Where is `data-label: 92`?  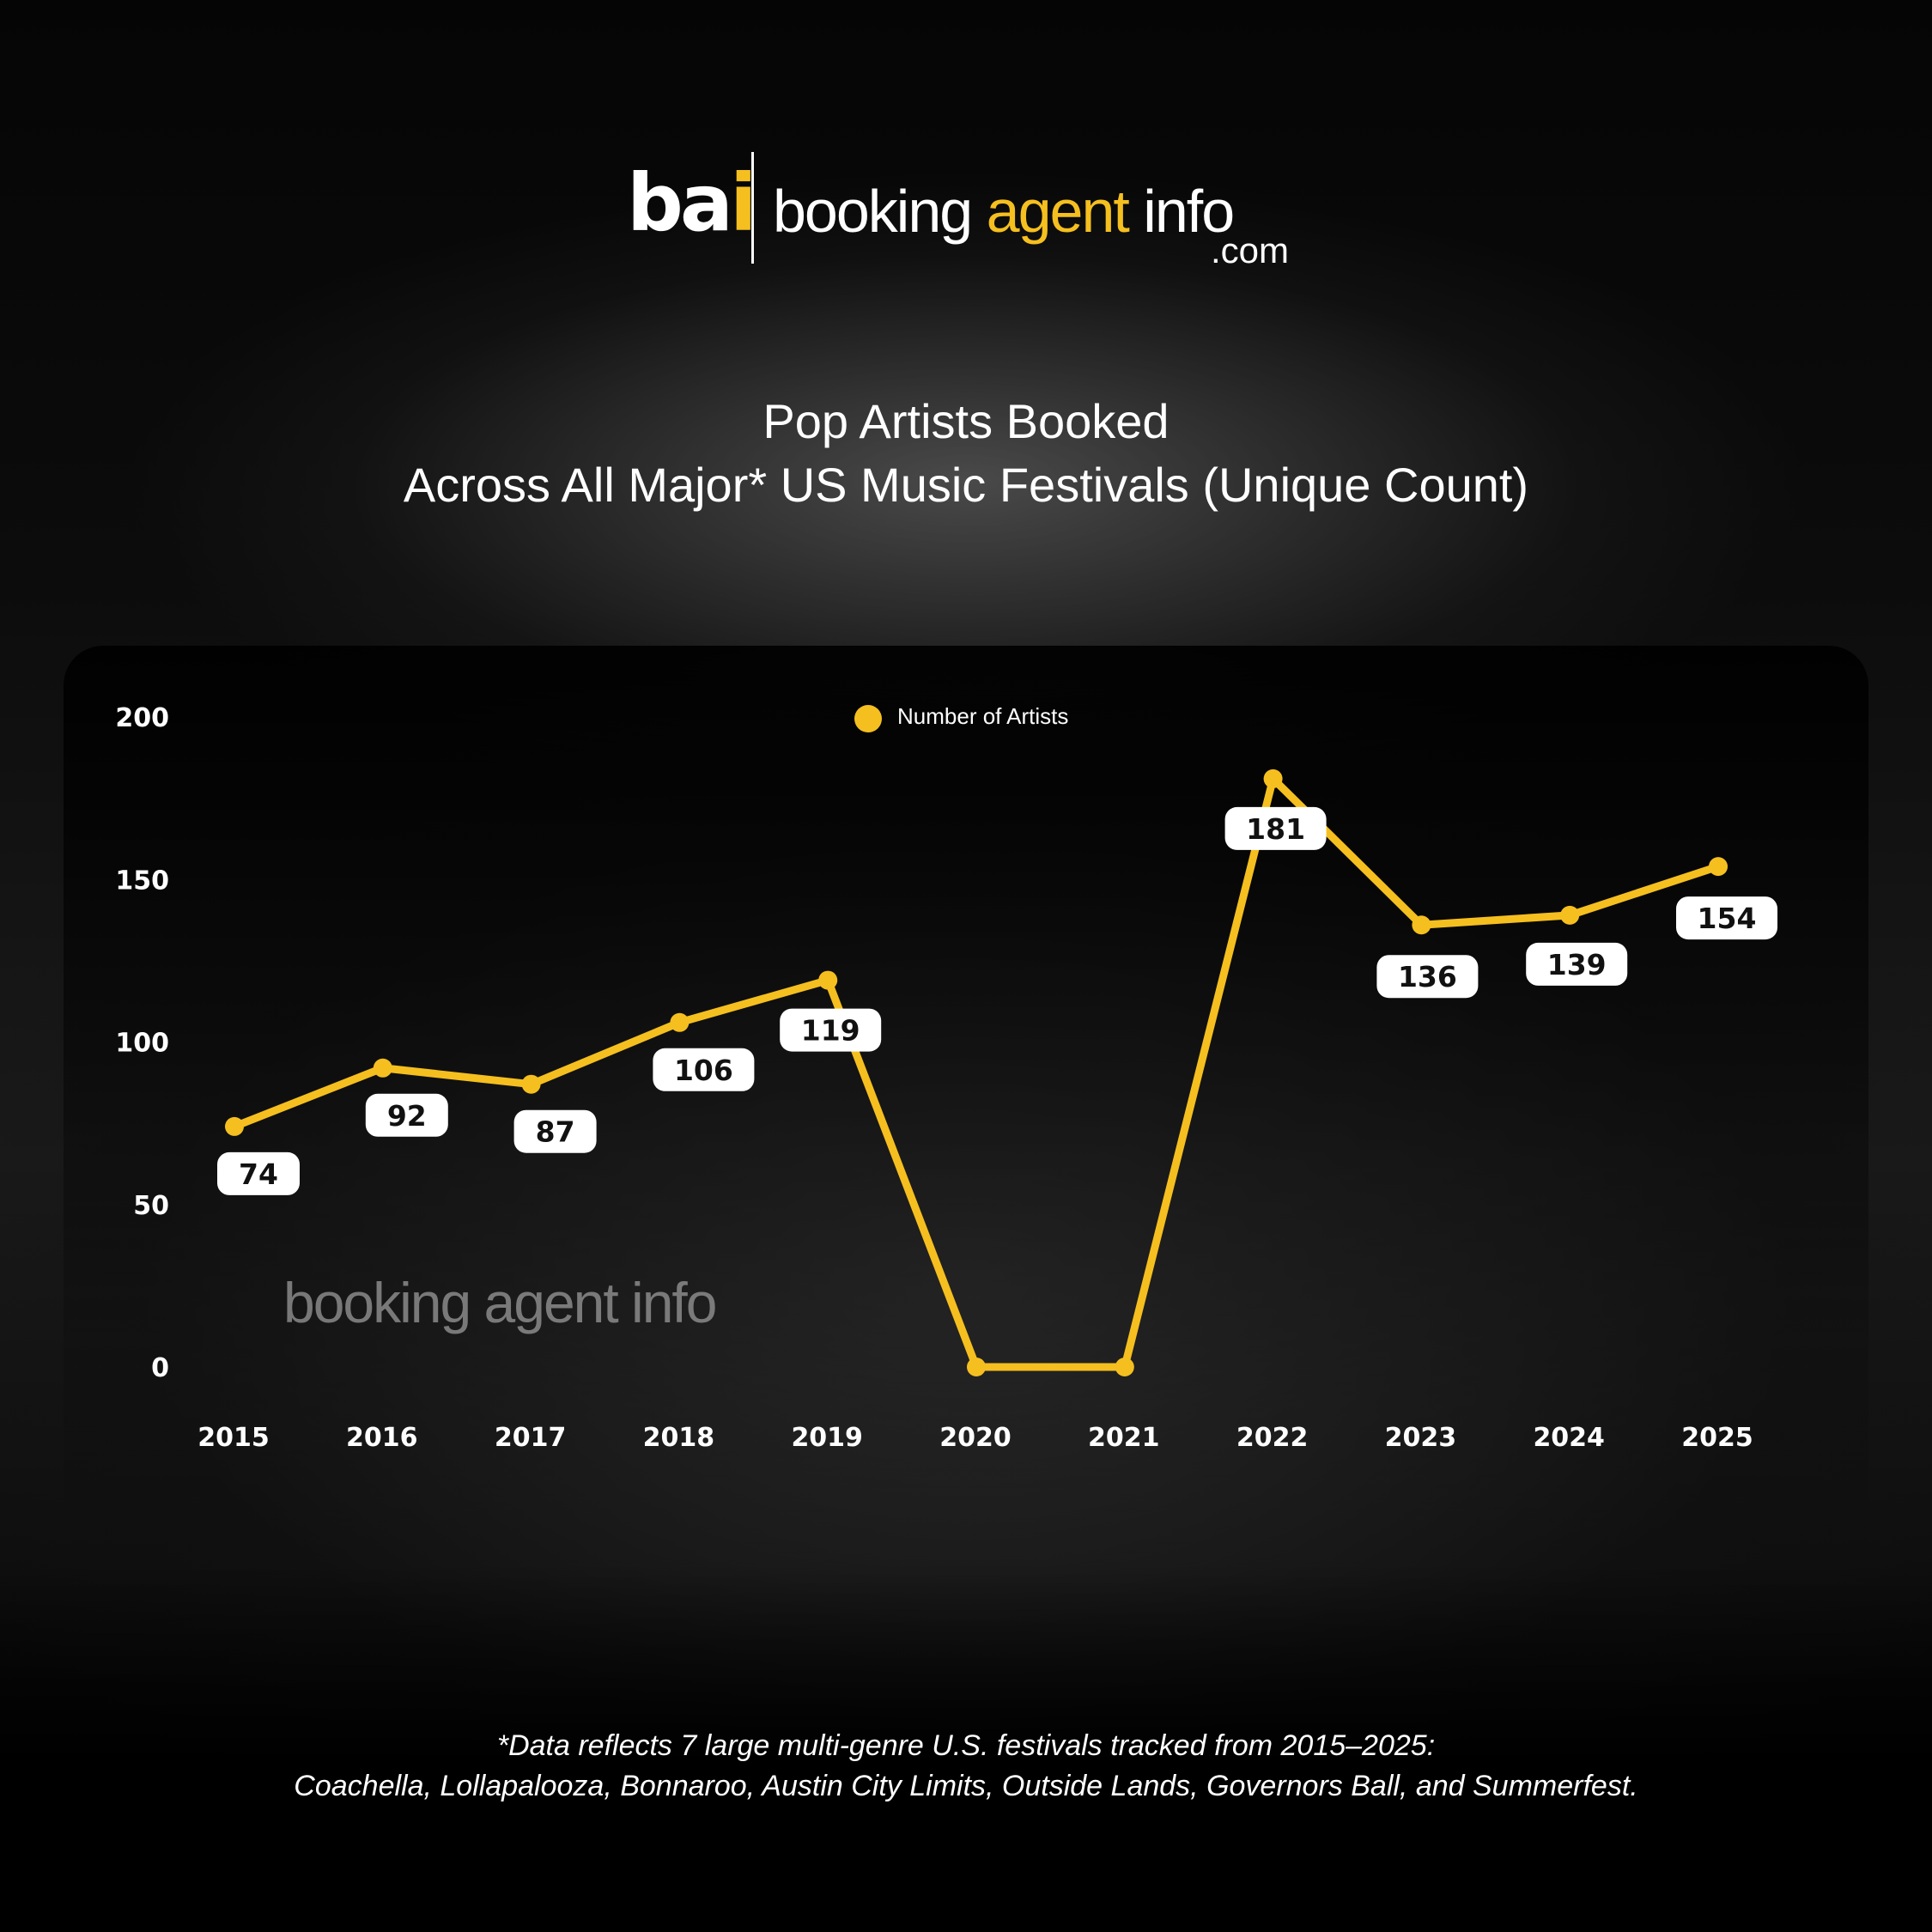 data-label: 92 is located at coordinates (407, 1115).